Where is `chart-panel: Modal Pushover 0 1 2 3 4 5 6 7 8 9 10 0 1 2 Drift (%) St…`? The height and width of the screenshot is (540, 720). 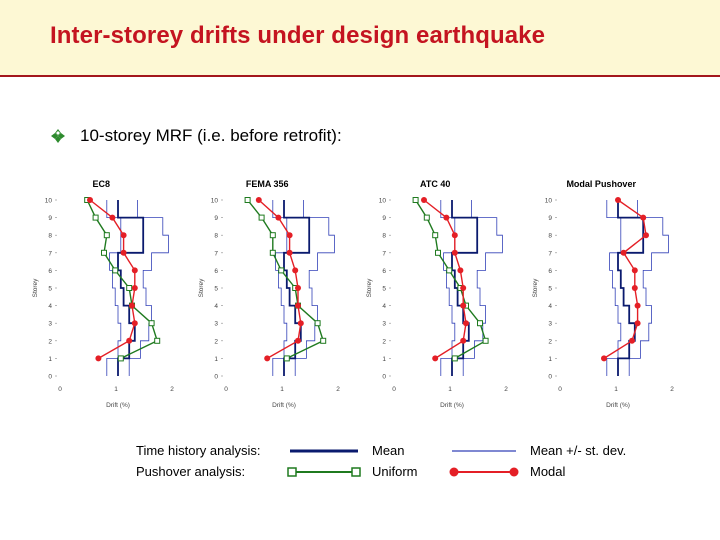
chart-panel: Modal Pushover 0 1 2 3 4 5 6 7 8 9 10 0 1 2 Drift (%) St… is located at coordinates (603, 294).